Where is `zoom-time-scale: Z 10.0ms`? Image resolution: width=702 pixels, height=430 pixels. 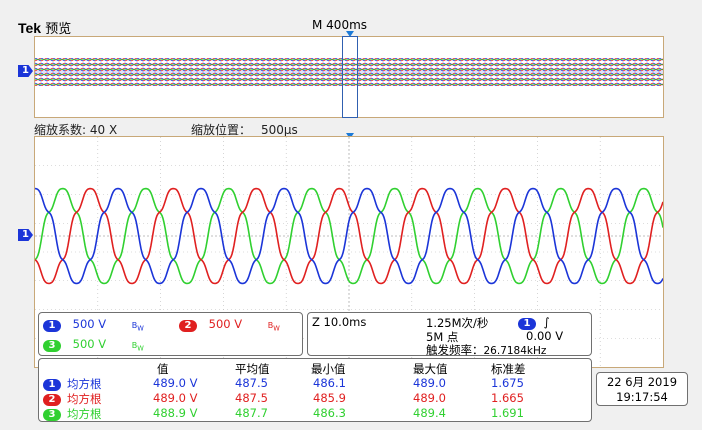
zoom-time-scale: Z 10.0ms is located at coordinates (339, 322).